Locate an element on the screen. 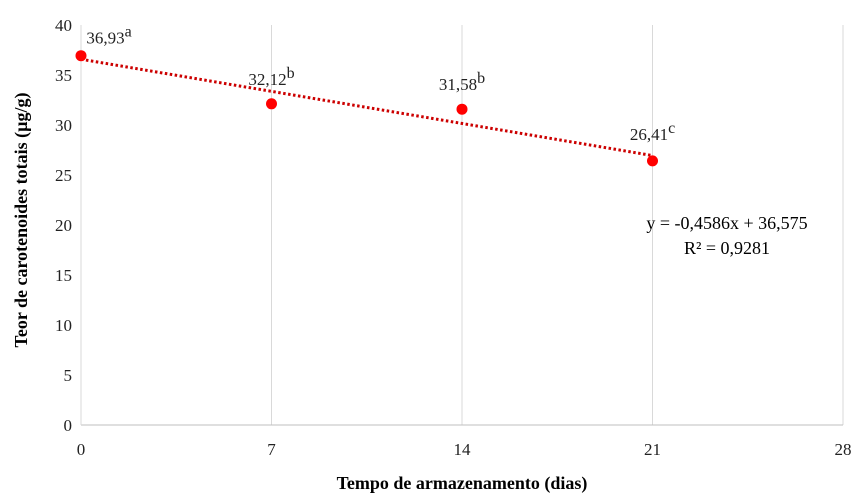  y-axis-title: Teor de carotenoides totais (µg/g) is located at coordinates (21, 219).